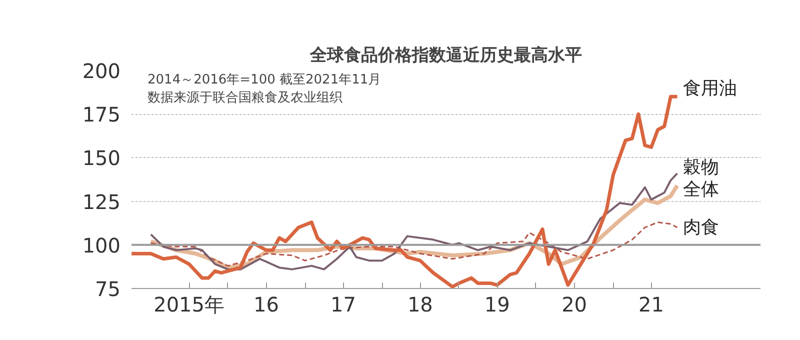 The width and height of the screenshot is (800, 340). What do you see at coordinates (701, 167) in the screenshot?
I see `series-label: 穀物` at bounding box center [701, 167].